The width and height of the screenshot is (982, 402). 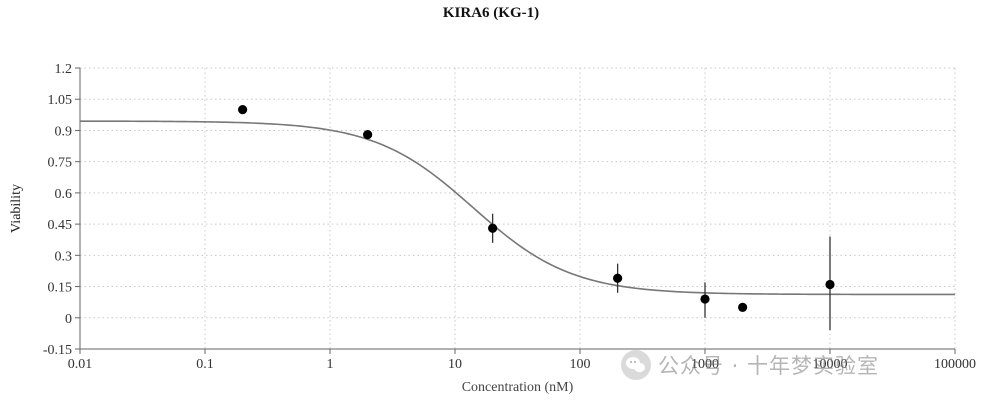 I want to click on x-tick-label: 0.1, so click(x=205, y=364).